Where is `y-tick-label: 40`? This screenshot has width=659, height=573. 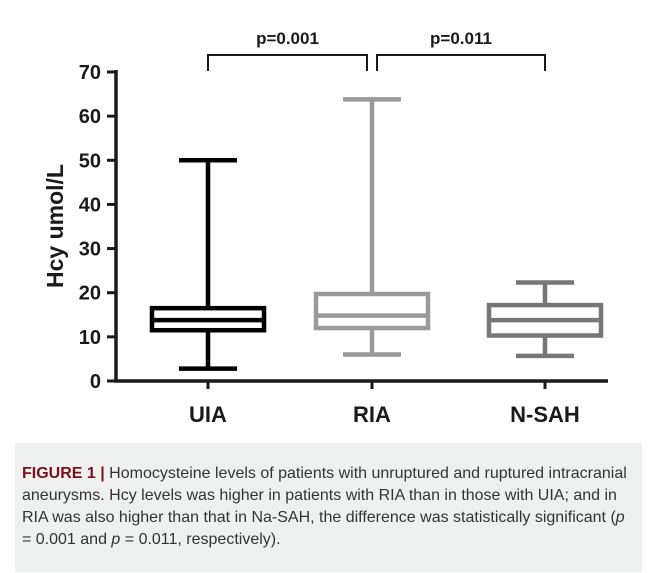 y-tick-label: 40 is located at coordinates (90, 205).